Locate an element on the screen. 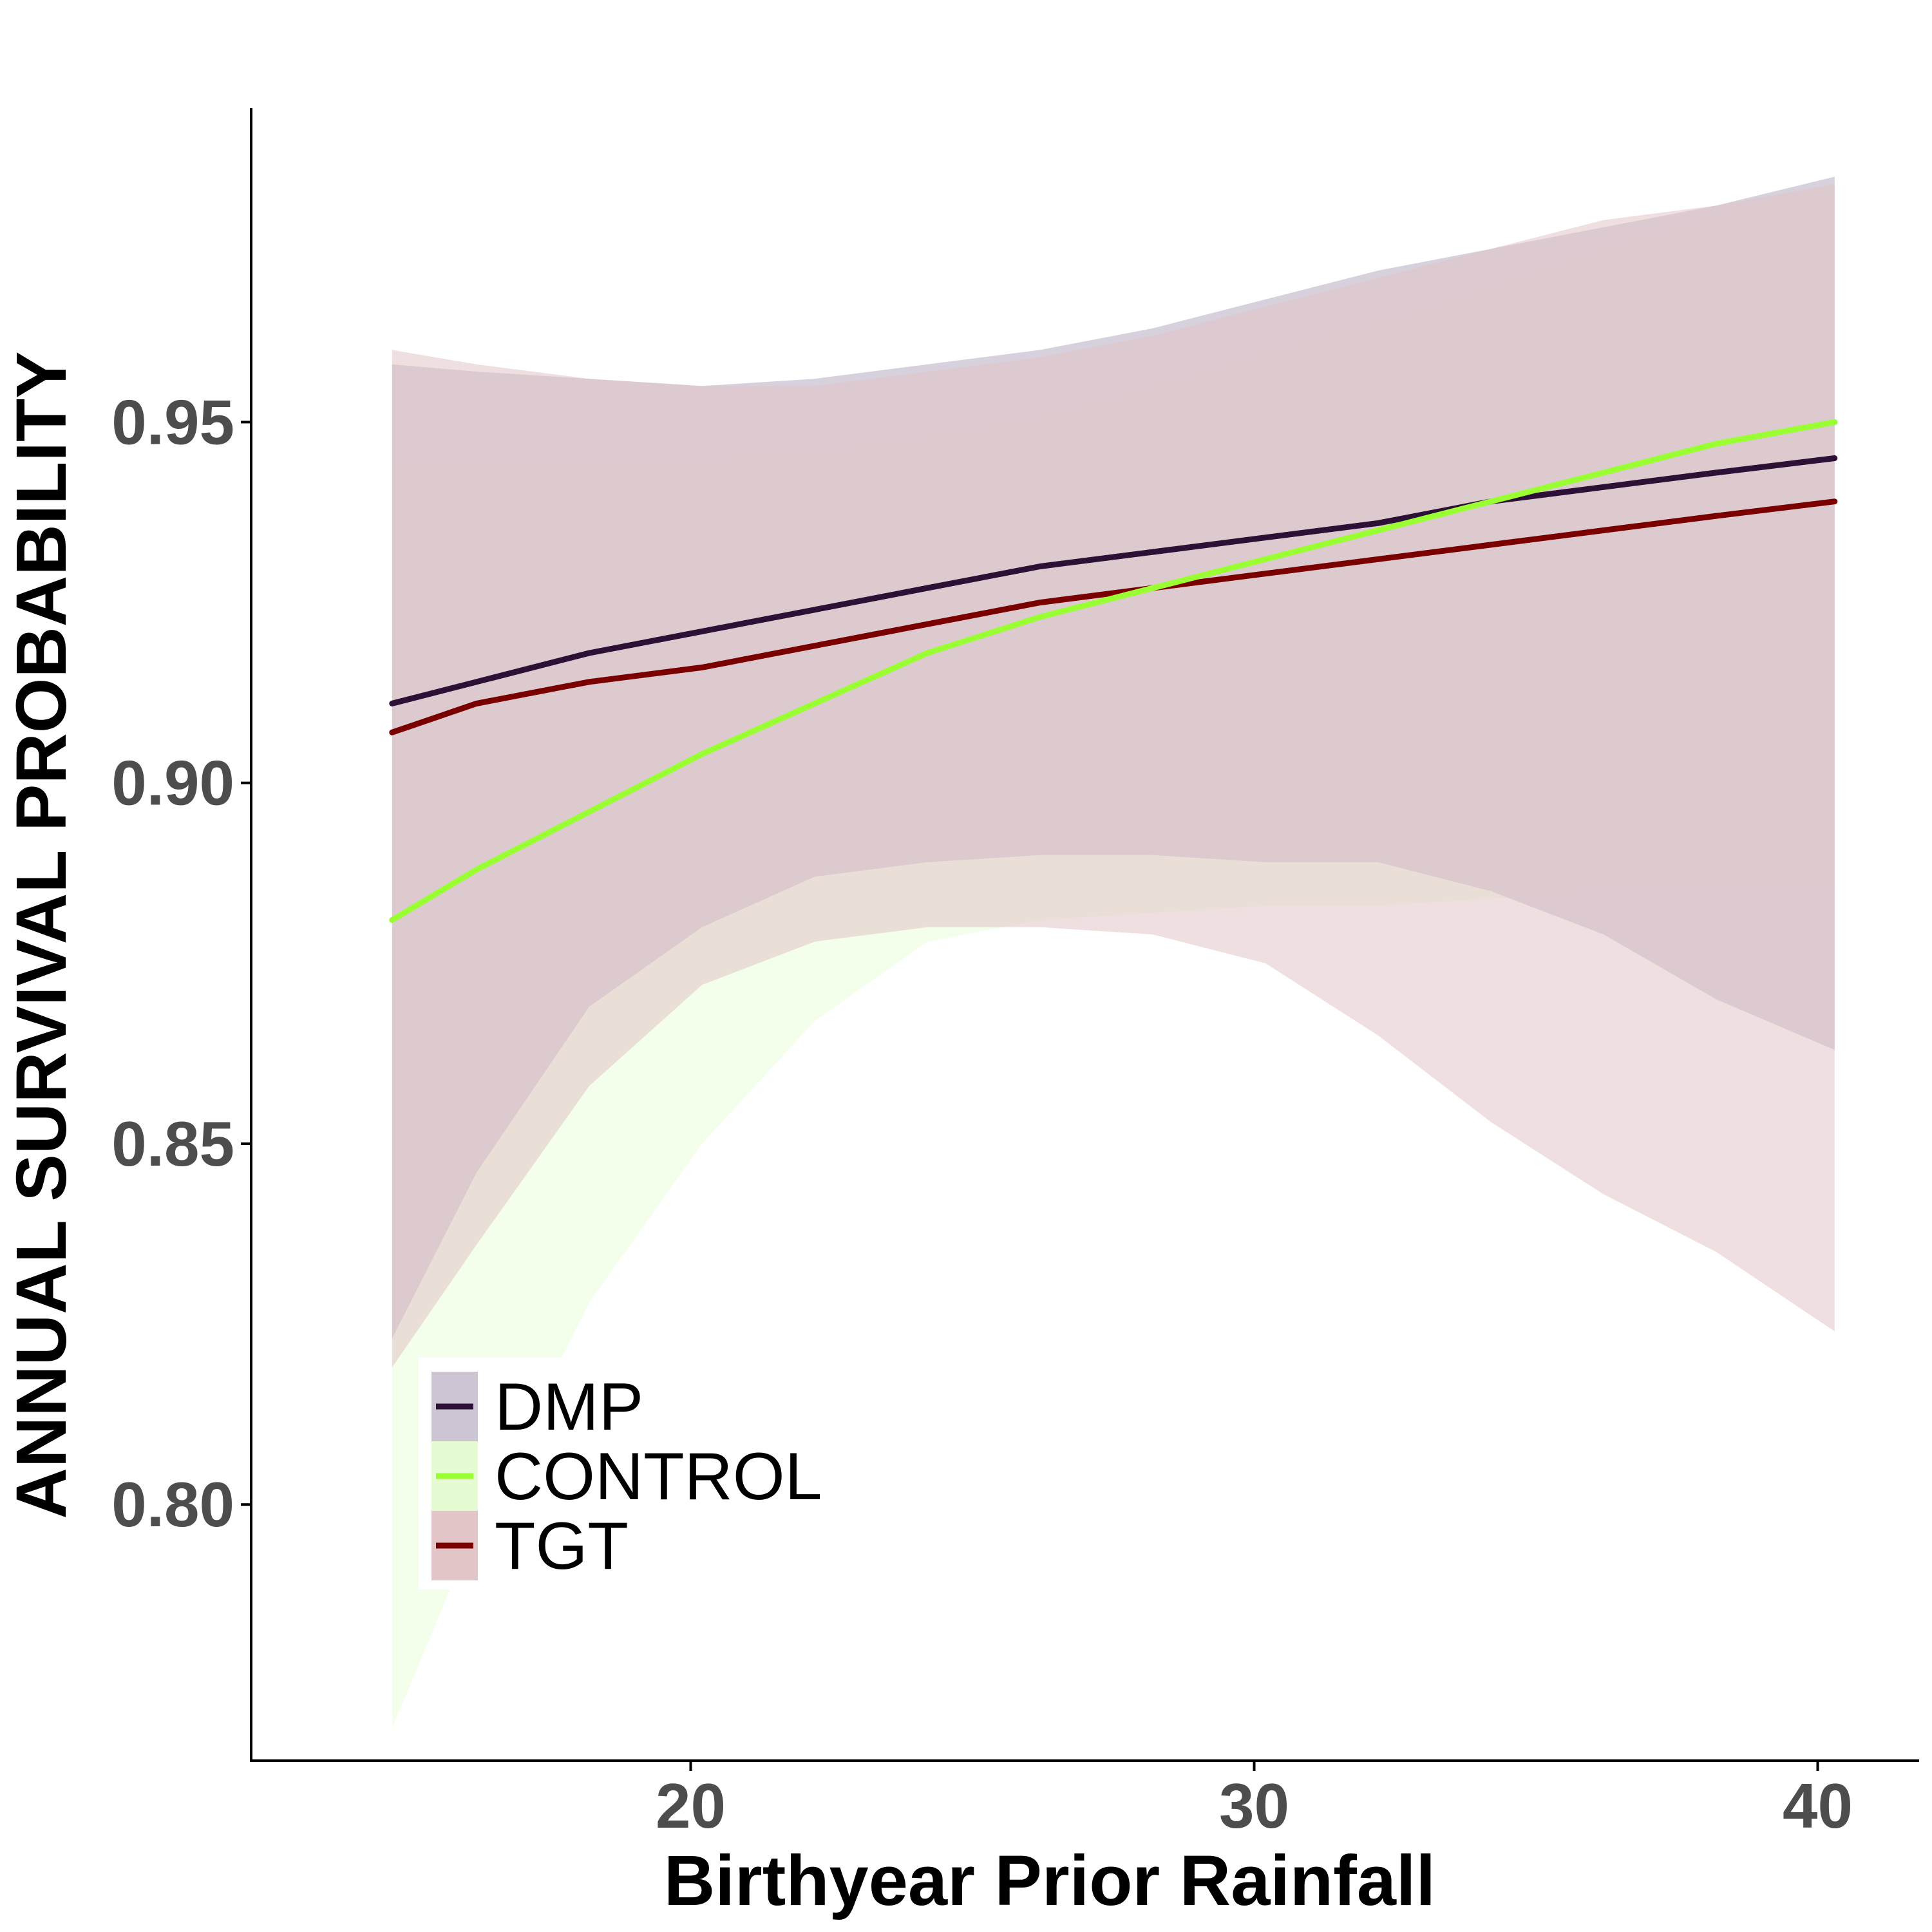 The image size is (1932, 1932). x-tick-label: 20 is located at coordinates (691, 1805).